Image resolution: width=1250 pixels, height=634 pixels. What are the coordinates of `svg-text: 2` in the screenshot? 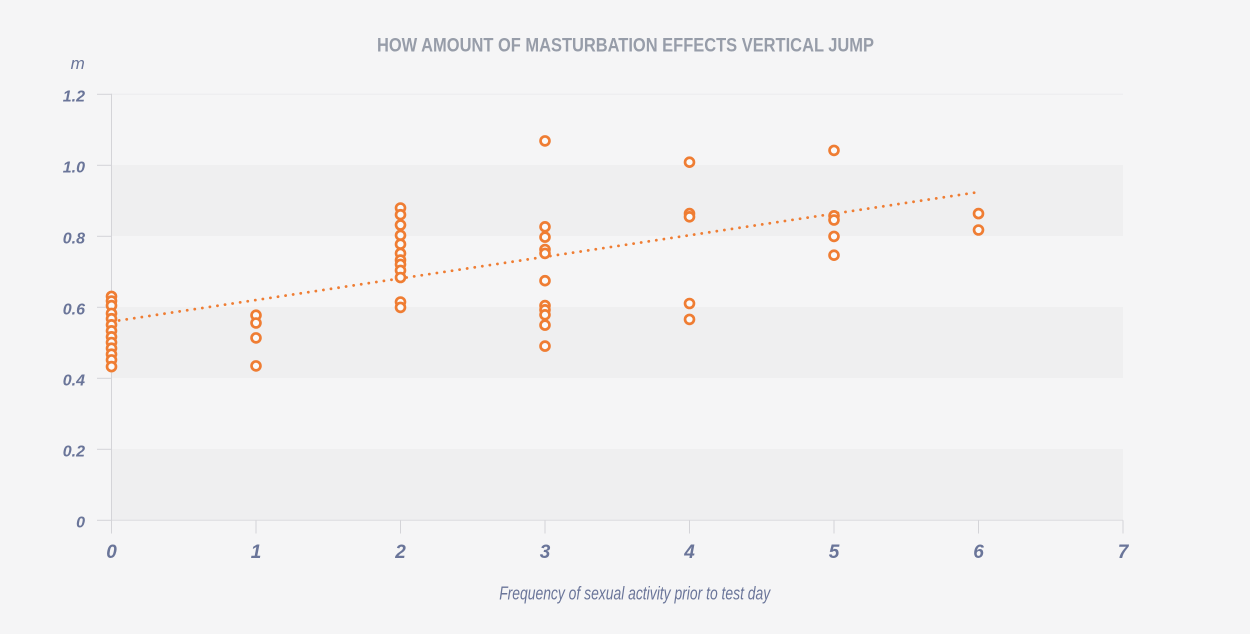 It's located at (400, 552).